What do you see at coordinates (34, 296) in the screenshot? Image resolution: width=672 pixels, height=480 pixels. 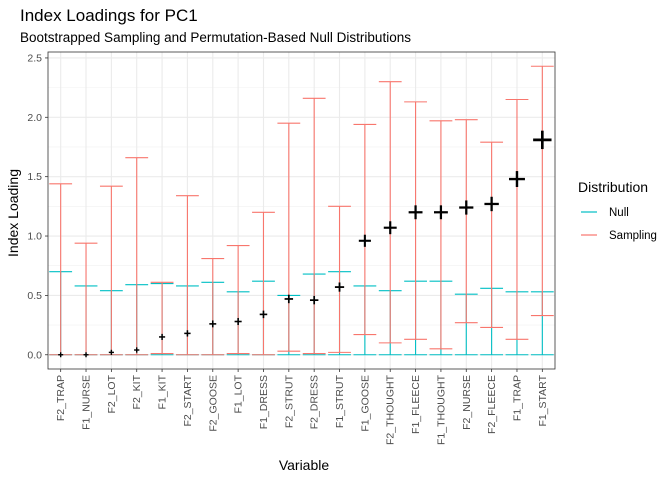 I see `y-tick-label: 0.5` at bounding box center [34, 296].